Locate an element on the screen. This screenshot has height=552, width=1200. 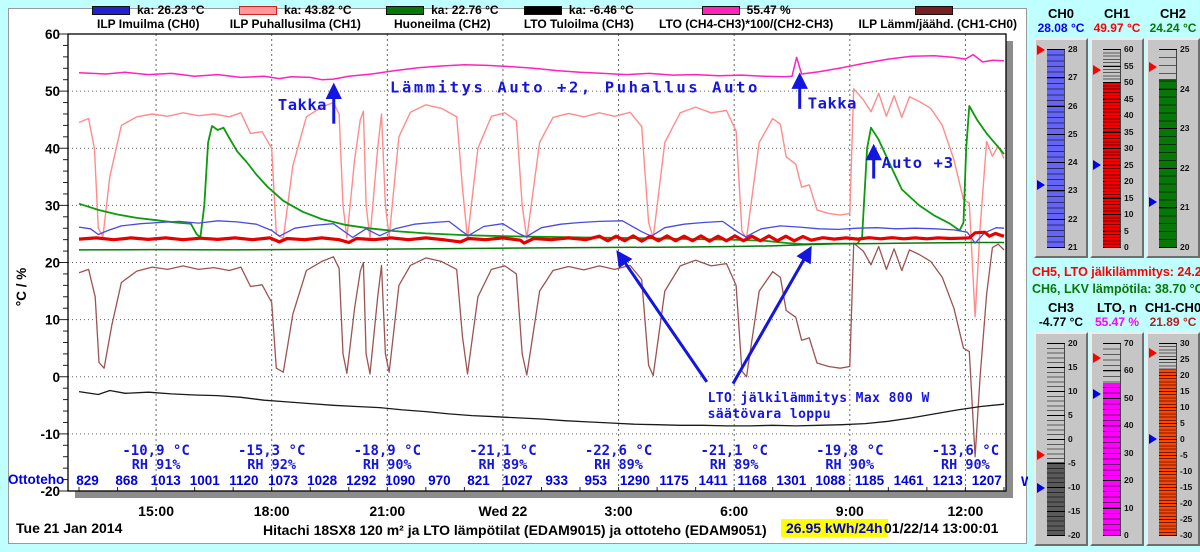
legend-item-2: ka: 22.76 °C Huoneilma (CH2) is located at coordinates (442, 17).